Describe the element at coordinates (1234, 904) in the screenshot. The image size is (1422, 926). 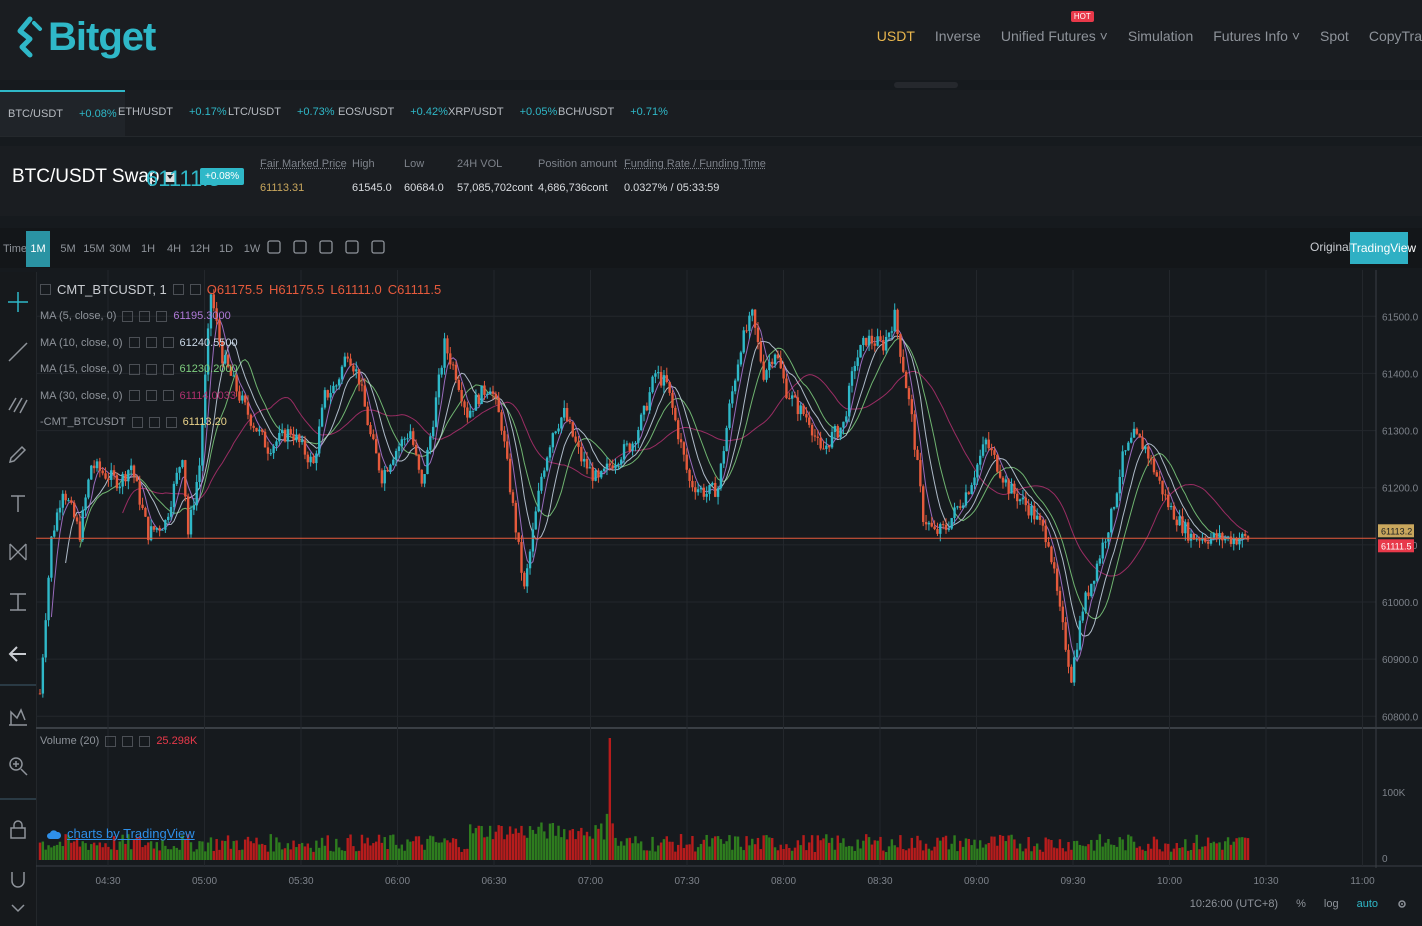
I see `timezone-clock: 10:26:00 (UTC+8)` at that location.